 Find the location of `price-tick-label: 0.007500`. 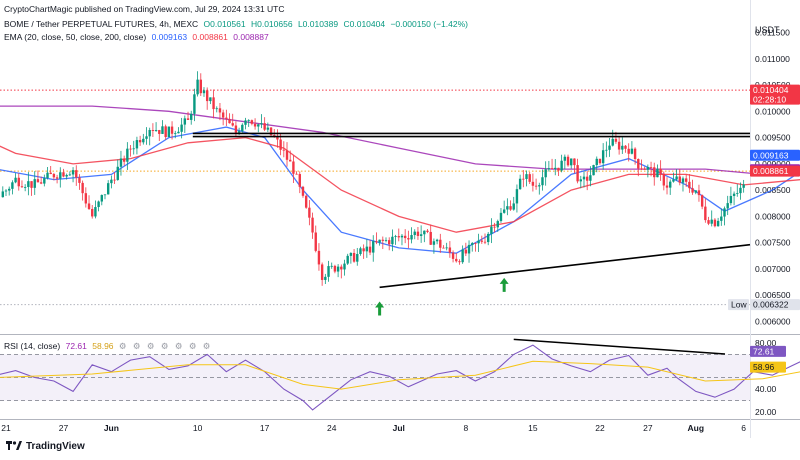

price-tick-label: 0.007500 is located at coordinates (773, 243).